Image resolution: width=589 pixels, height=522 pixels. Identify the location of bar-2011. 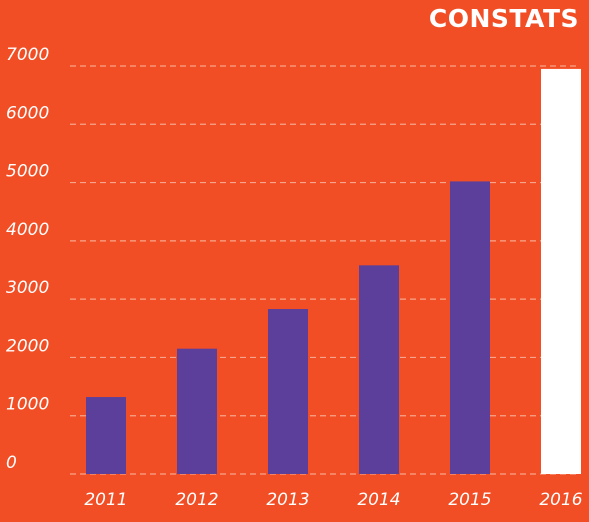
(106, 435).